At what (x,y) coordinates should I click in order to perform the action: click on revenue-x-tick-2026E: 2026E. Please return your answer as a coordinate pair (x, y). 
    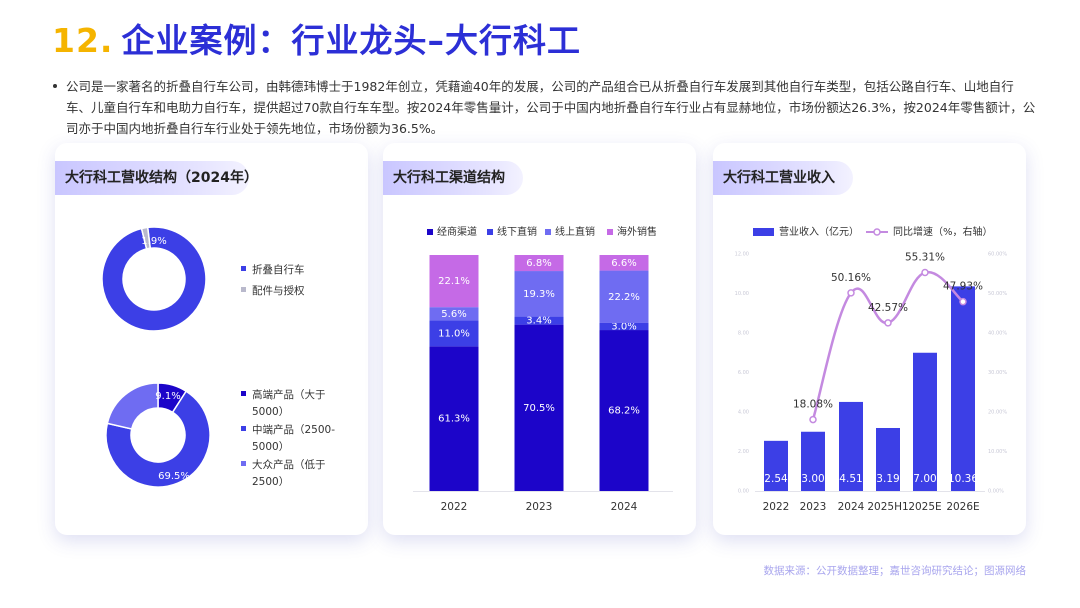
    Looking at the image, I should click on (962, 507).